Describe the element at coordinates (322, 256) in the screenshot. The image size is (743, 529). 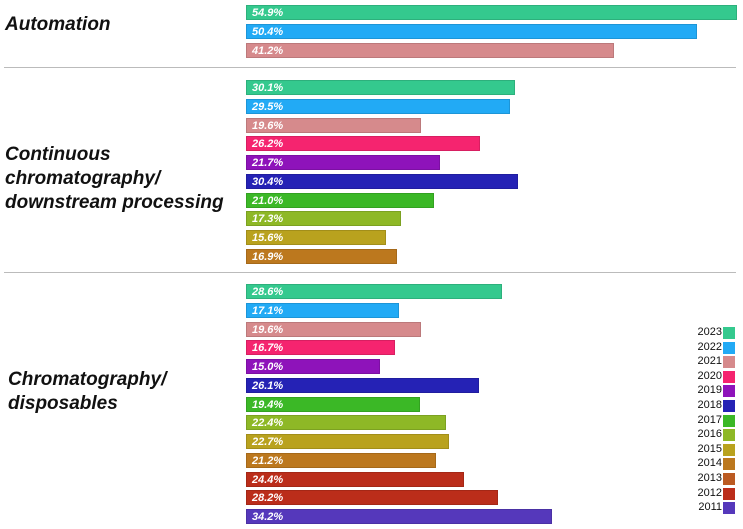
I see `bar: 16.9%` at that location.